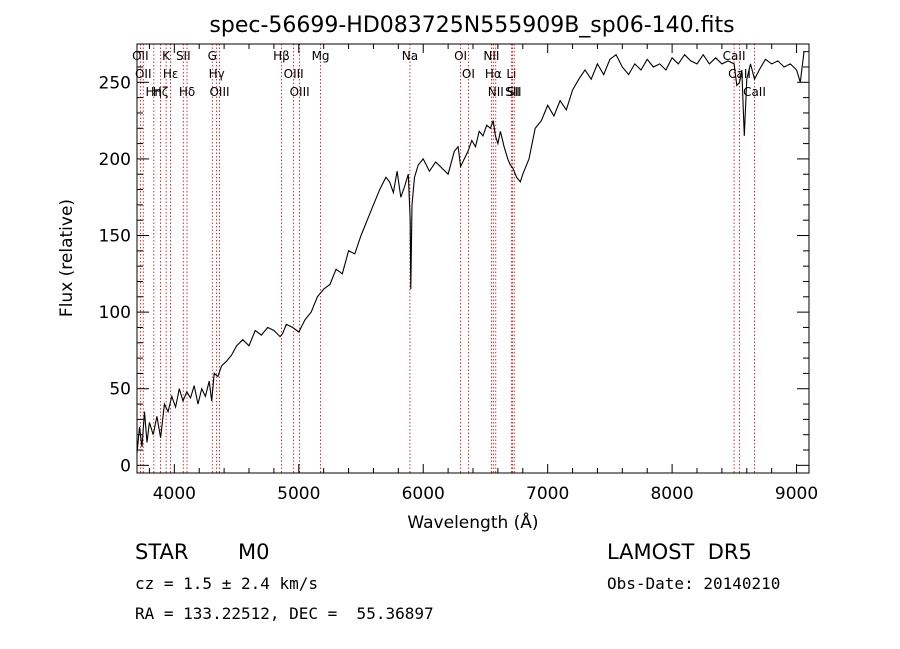 The height and width of the screenshot is (649, 900). I want to click on marker-label: Hβ, so click(281, 56).